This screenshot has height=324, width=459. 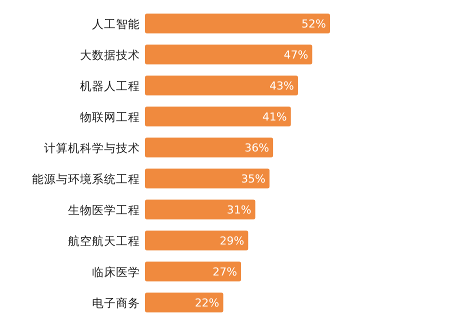 What do you see at coordinates (116, 272) in the screenshot?
I see `y-tick-label: 临床医学` at bounding box center [116, 272].